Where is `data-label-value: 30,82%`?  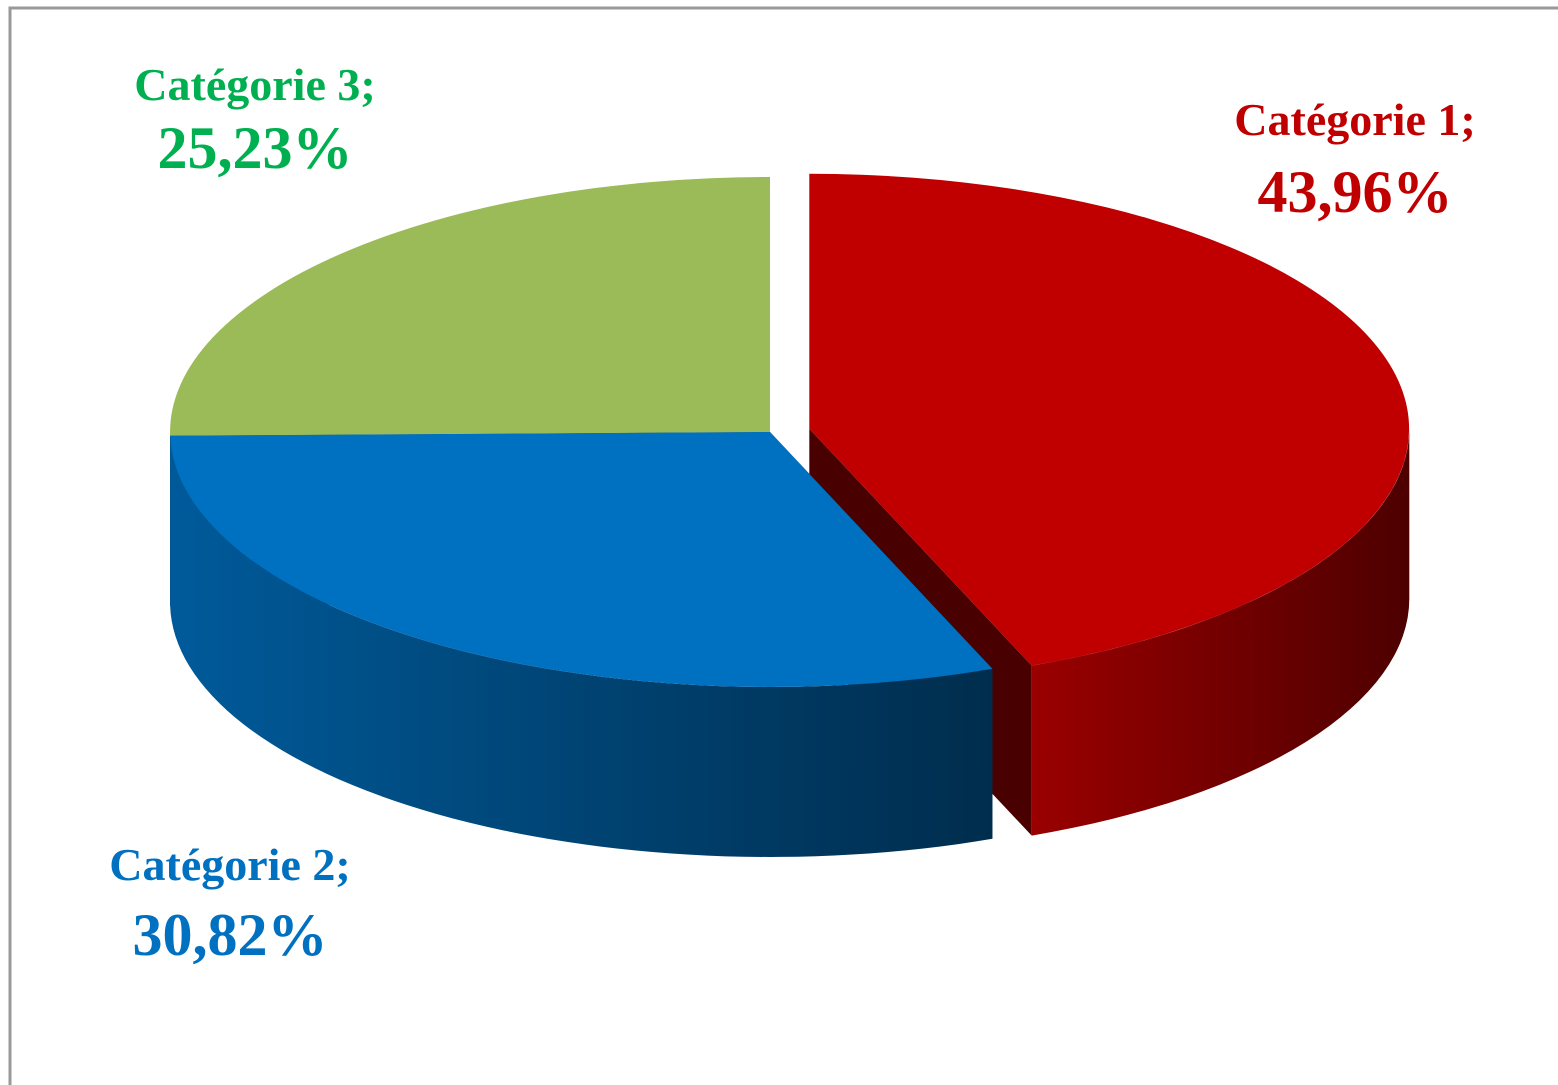 data-label-value: 30,82% is located at coordinates (230, 935).